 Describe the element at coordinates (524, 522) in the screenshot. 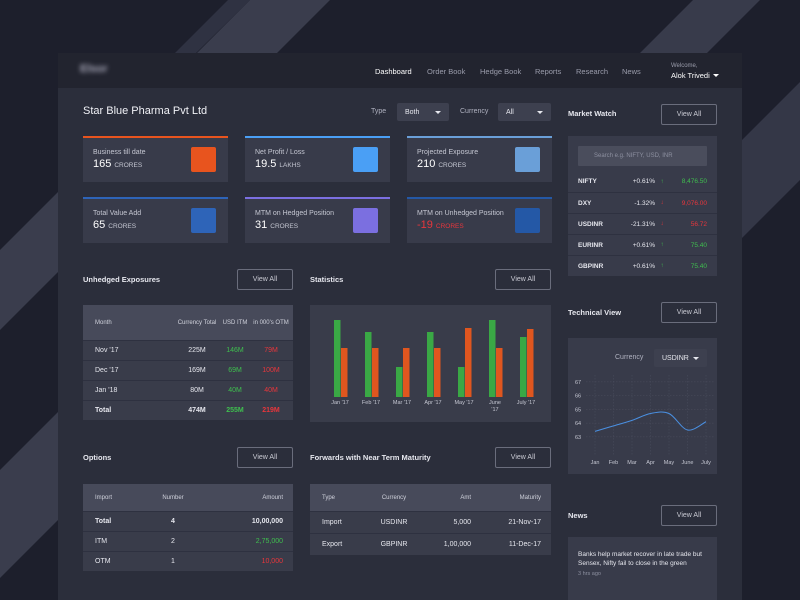

I see `cell: 21-Nov-17` at that location.